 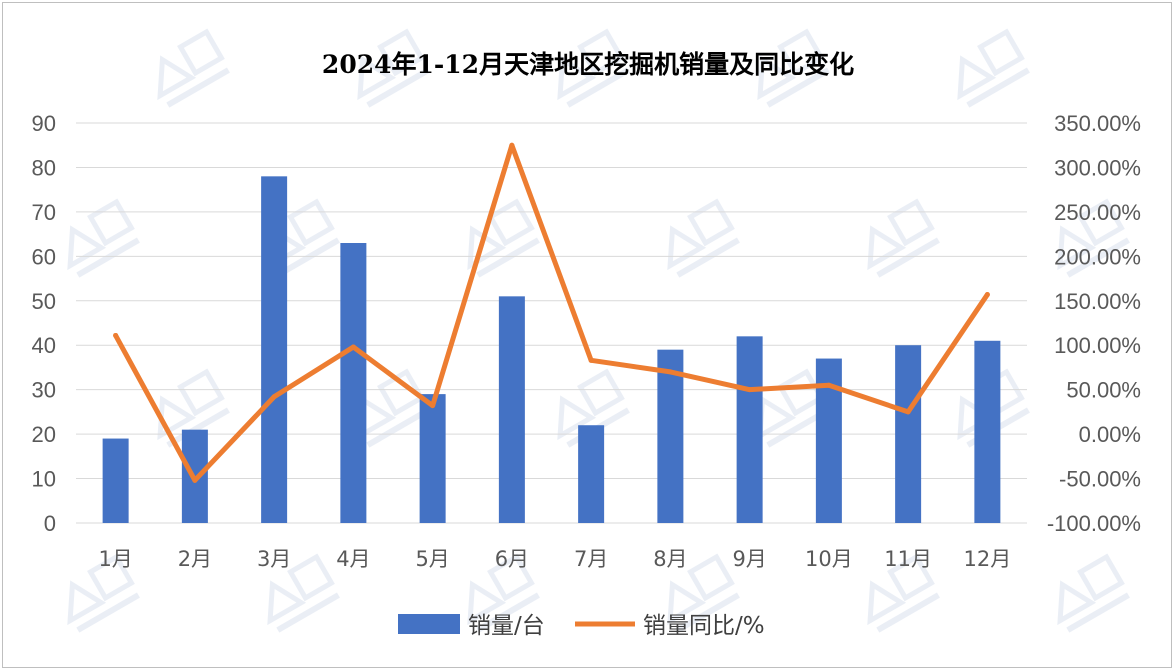 I want to click on category-label: 9月, so click(x=749, y=559).